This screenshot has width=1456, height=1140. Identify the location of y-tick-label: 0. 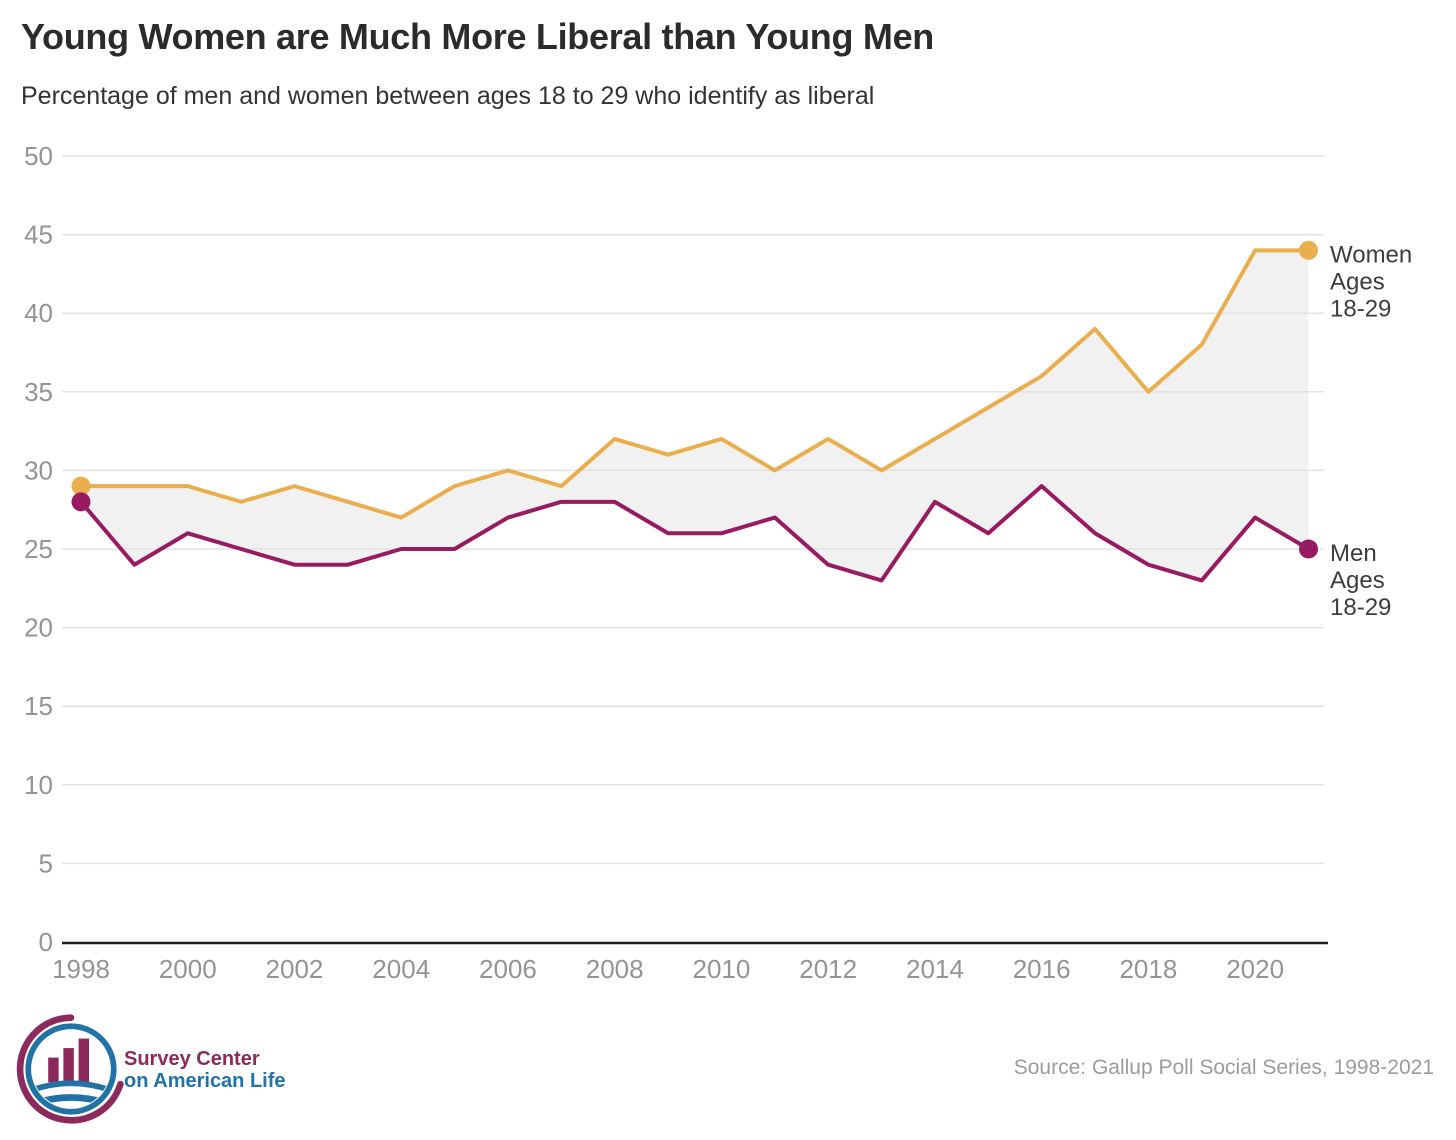
(46, 942).